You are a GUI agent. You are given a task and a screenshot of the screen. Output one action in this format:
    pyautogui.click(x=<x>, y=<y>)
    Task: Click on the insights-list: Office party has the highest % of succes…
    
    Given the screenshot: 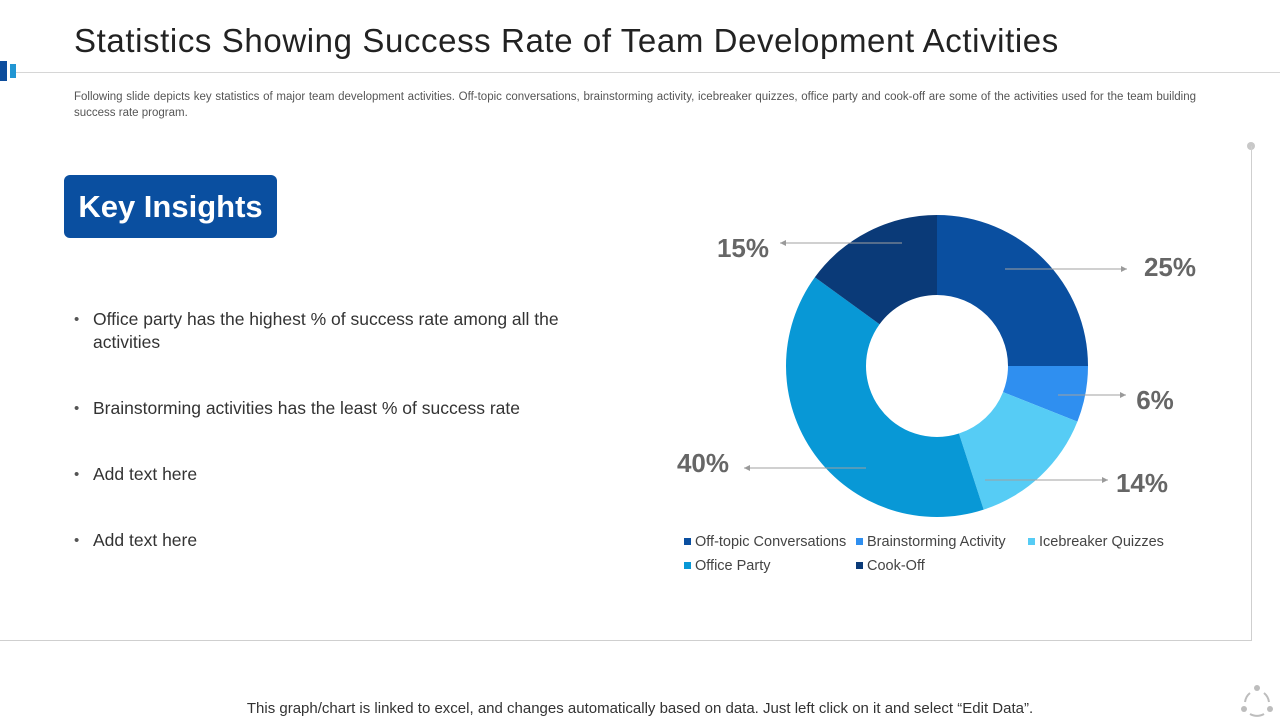 What is the action you would take?
    pyautogui.click(x=324, y=440)
    